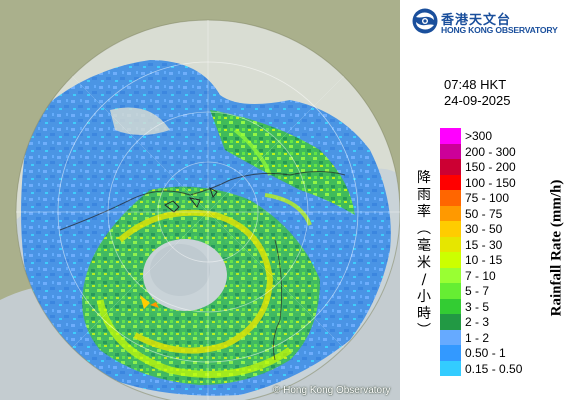  Describe the element at coordinates (505, 322) in the screenshot. I see `legend-item: 2 - 3` at that location.